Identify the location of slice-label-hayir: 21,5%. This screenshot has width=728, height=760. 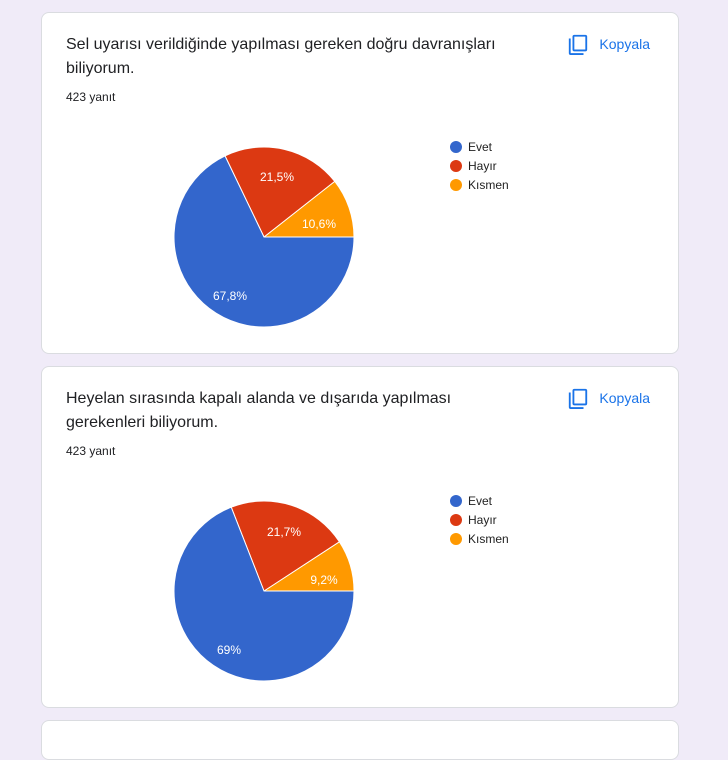
(277, 177).